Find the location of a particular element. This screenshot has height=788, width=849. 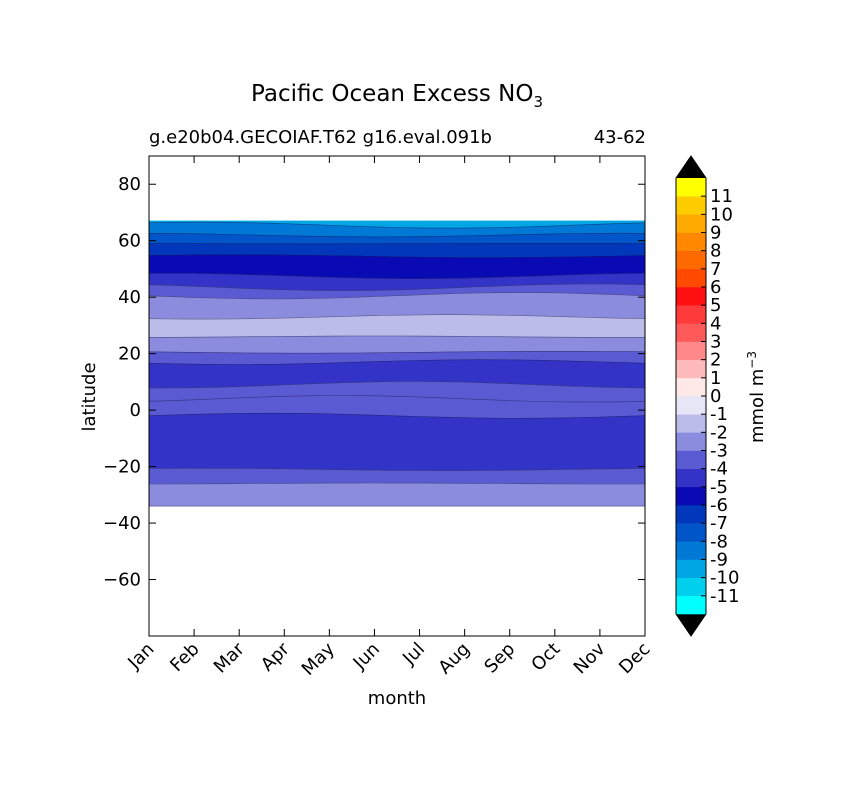

colorbar-tick-label: -11 is located at coordinates (724, 596).